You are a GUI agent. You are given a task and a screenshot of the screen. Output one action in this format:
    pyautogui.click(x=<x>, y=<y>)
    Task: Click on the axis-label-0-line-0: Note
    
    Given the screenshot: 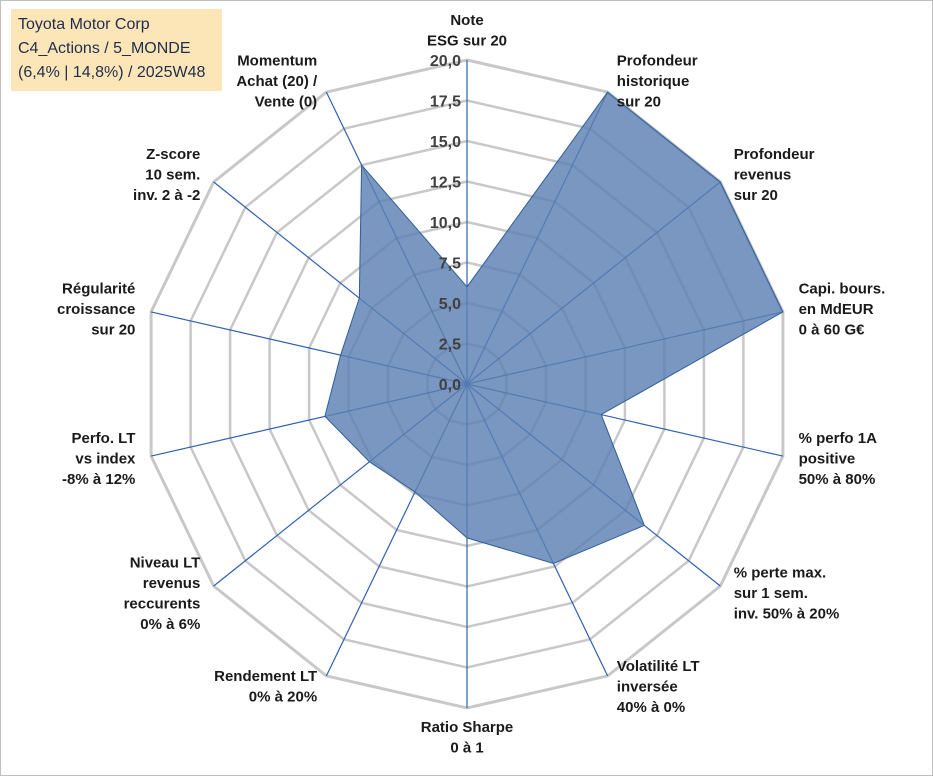 What is the action you would take?
    pyautogui.click(x=466, y=20)
    